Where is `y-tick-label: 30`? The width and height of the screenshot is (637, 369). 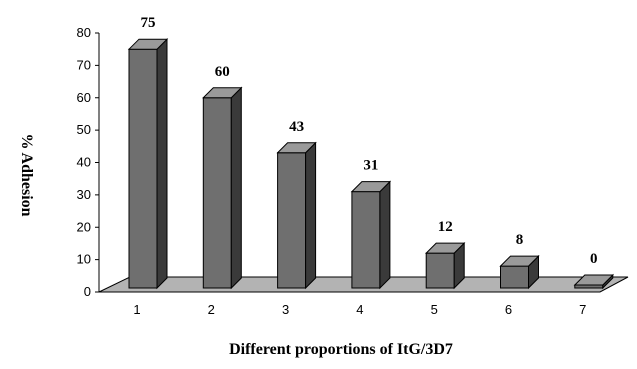
y-tick-label: 30 is located at coordinates (84, 194).